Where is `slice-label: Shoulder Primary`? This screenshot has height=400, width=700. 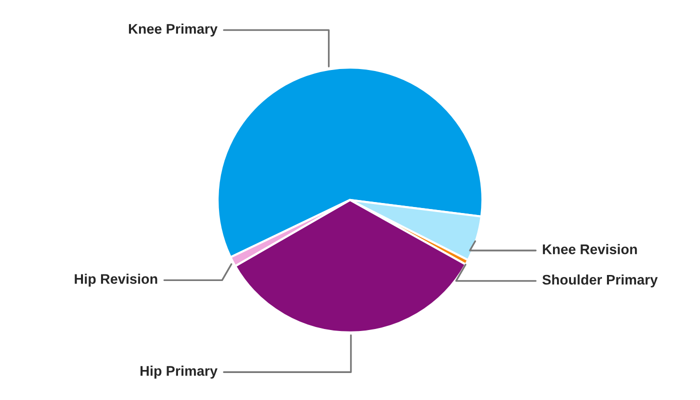
slice-label: Shoulder Primary is located at coordinates (600, 281).